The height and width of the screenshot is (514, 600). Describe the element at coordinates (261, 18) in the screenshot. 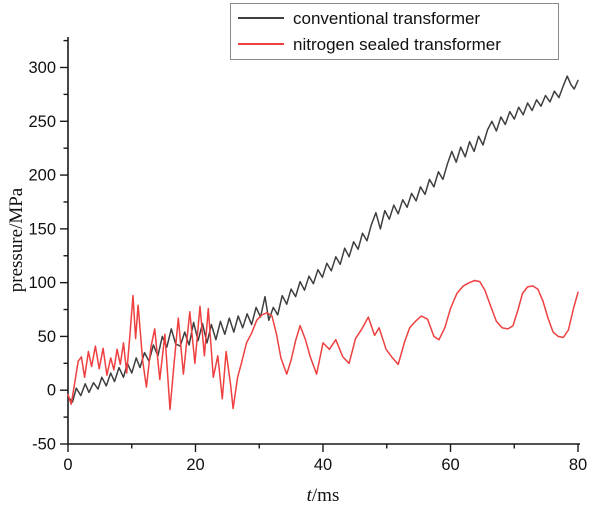

I see `legend-line-swatch-black` at that location.